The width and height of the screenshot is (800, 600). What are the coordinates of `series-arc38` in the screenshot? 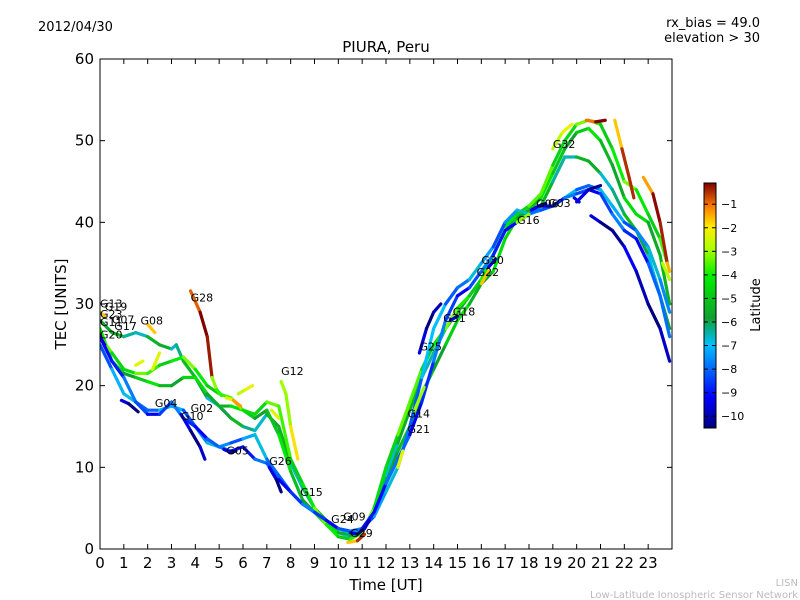 It's located at (595, 121).